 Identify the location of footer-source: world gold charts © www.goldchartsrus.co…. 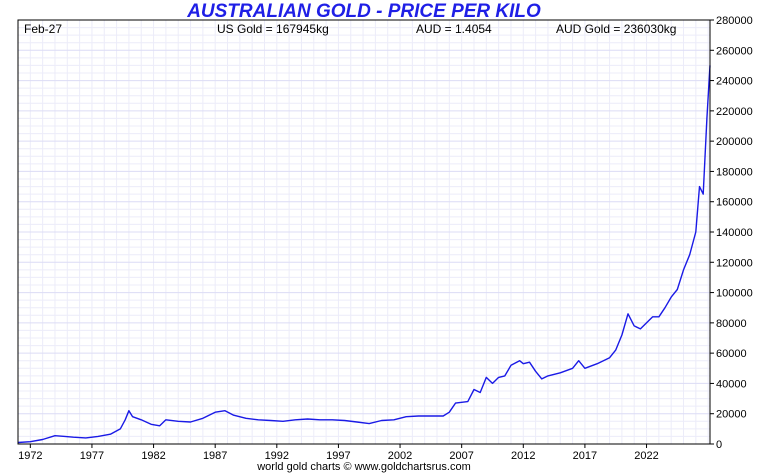
(364, 467).